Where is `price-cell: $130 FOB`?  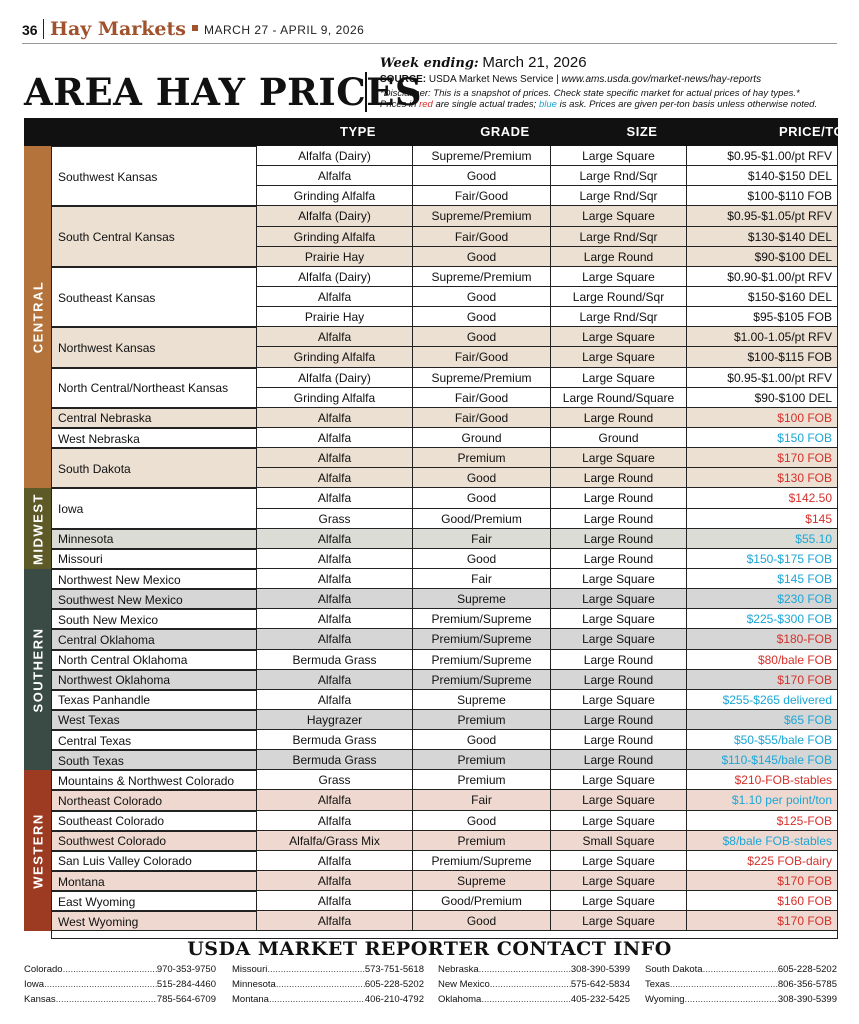
price-cell: $130 FOB is located at coordinates (762, 478).